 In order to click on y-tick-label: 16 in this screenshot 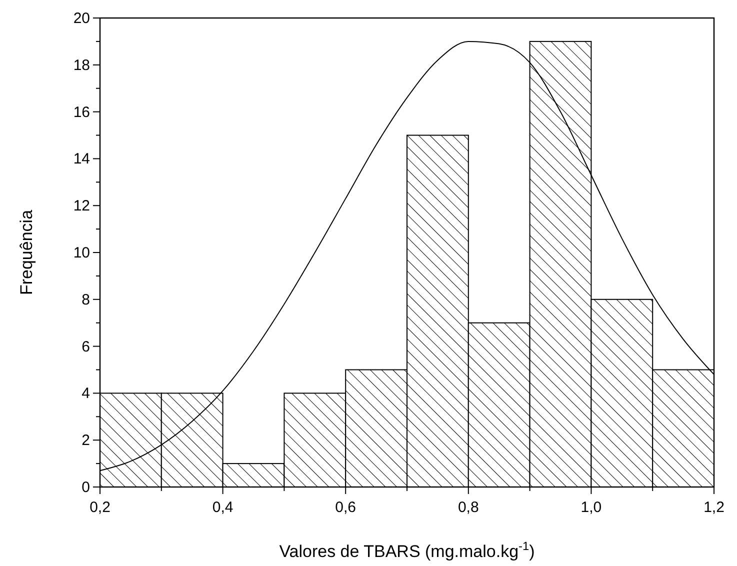, I will do `click(81, 112)`.